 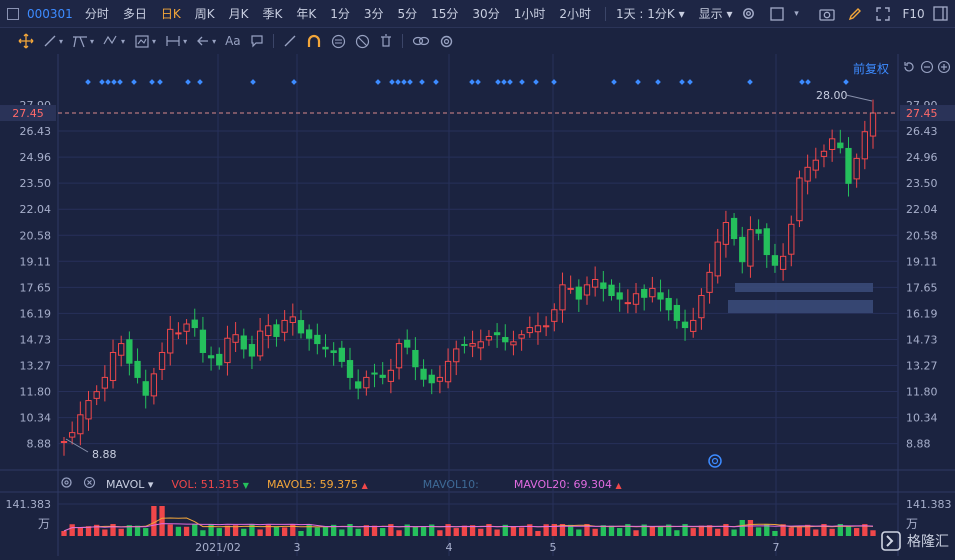 What do you see at coordinates (777, 14) in the screenshot?
I see `layout-checkbox-icon` at bounding box center [777, 14].